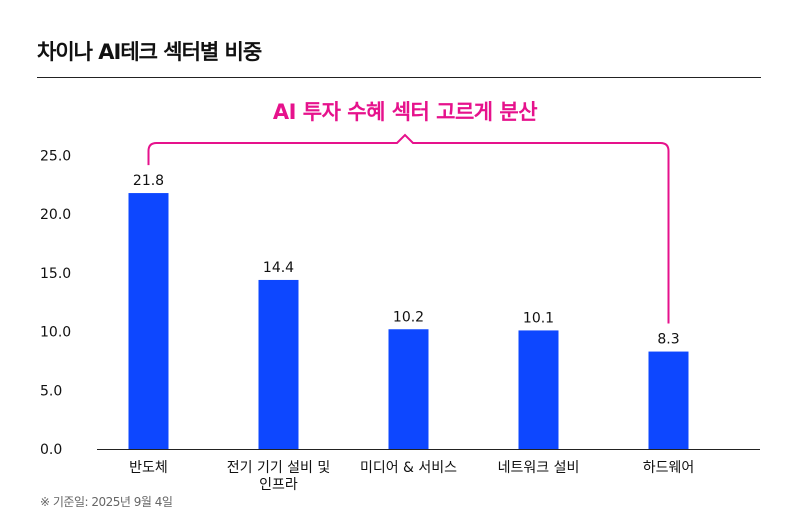  What do you see at coordinates (278, 268) in the screenshot?
I see `value-label: 14.4` at bounding box center [278, 268].